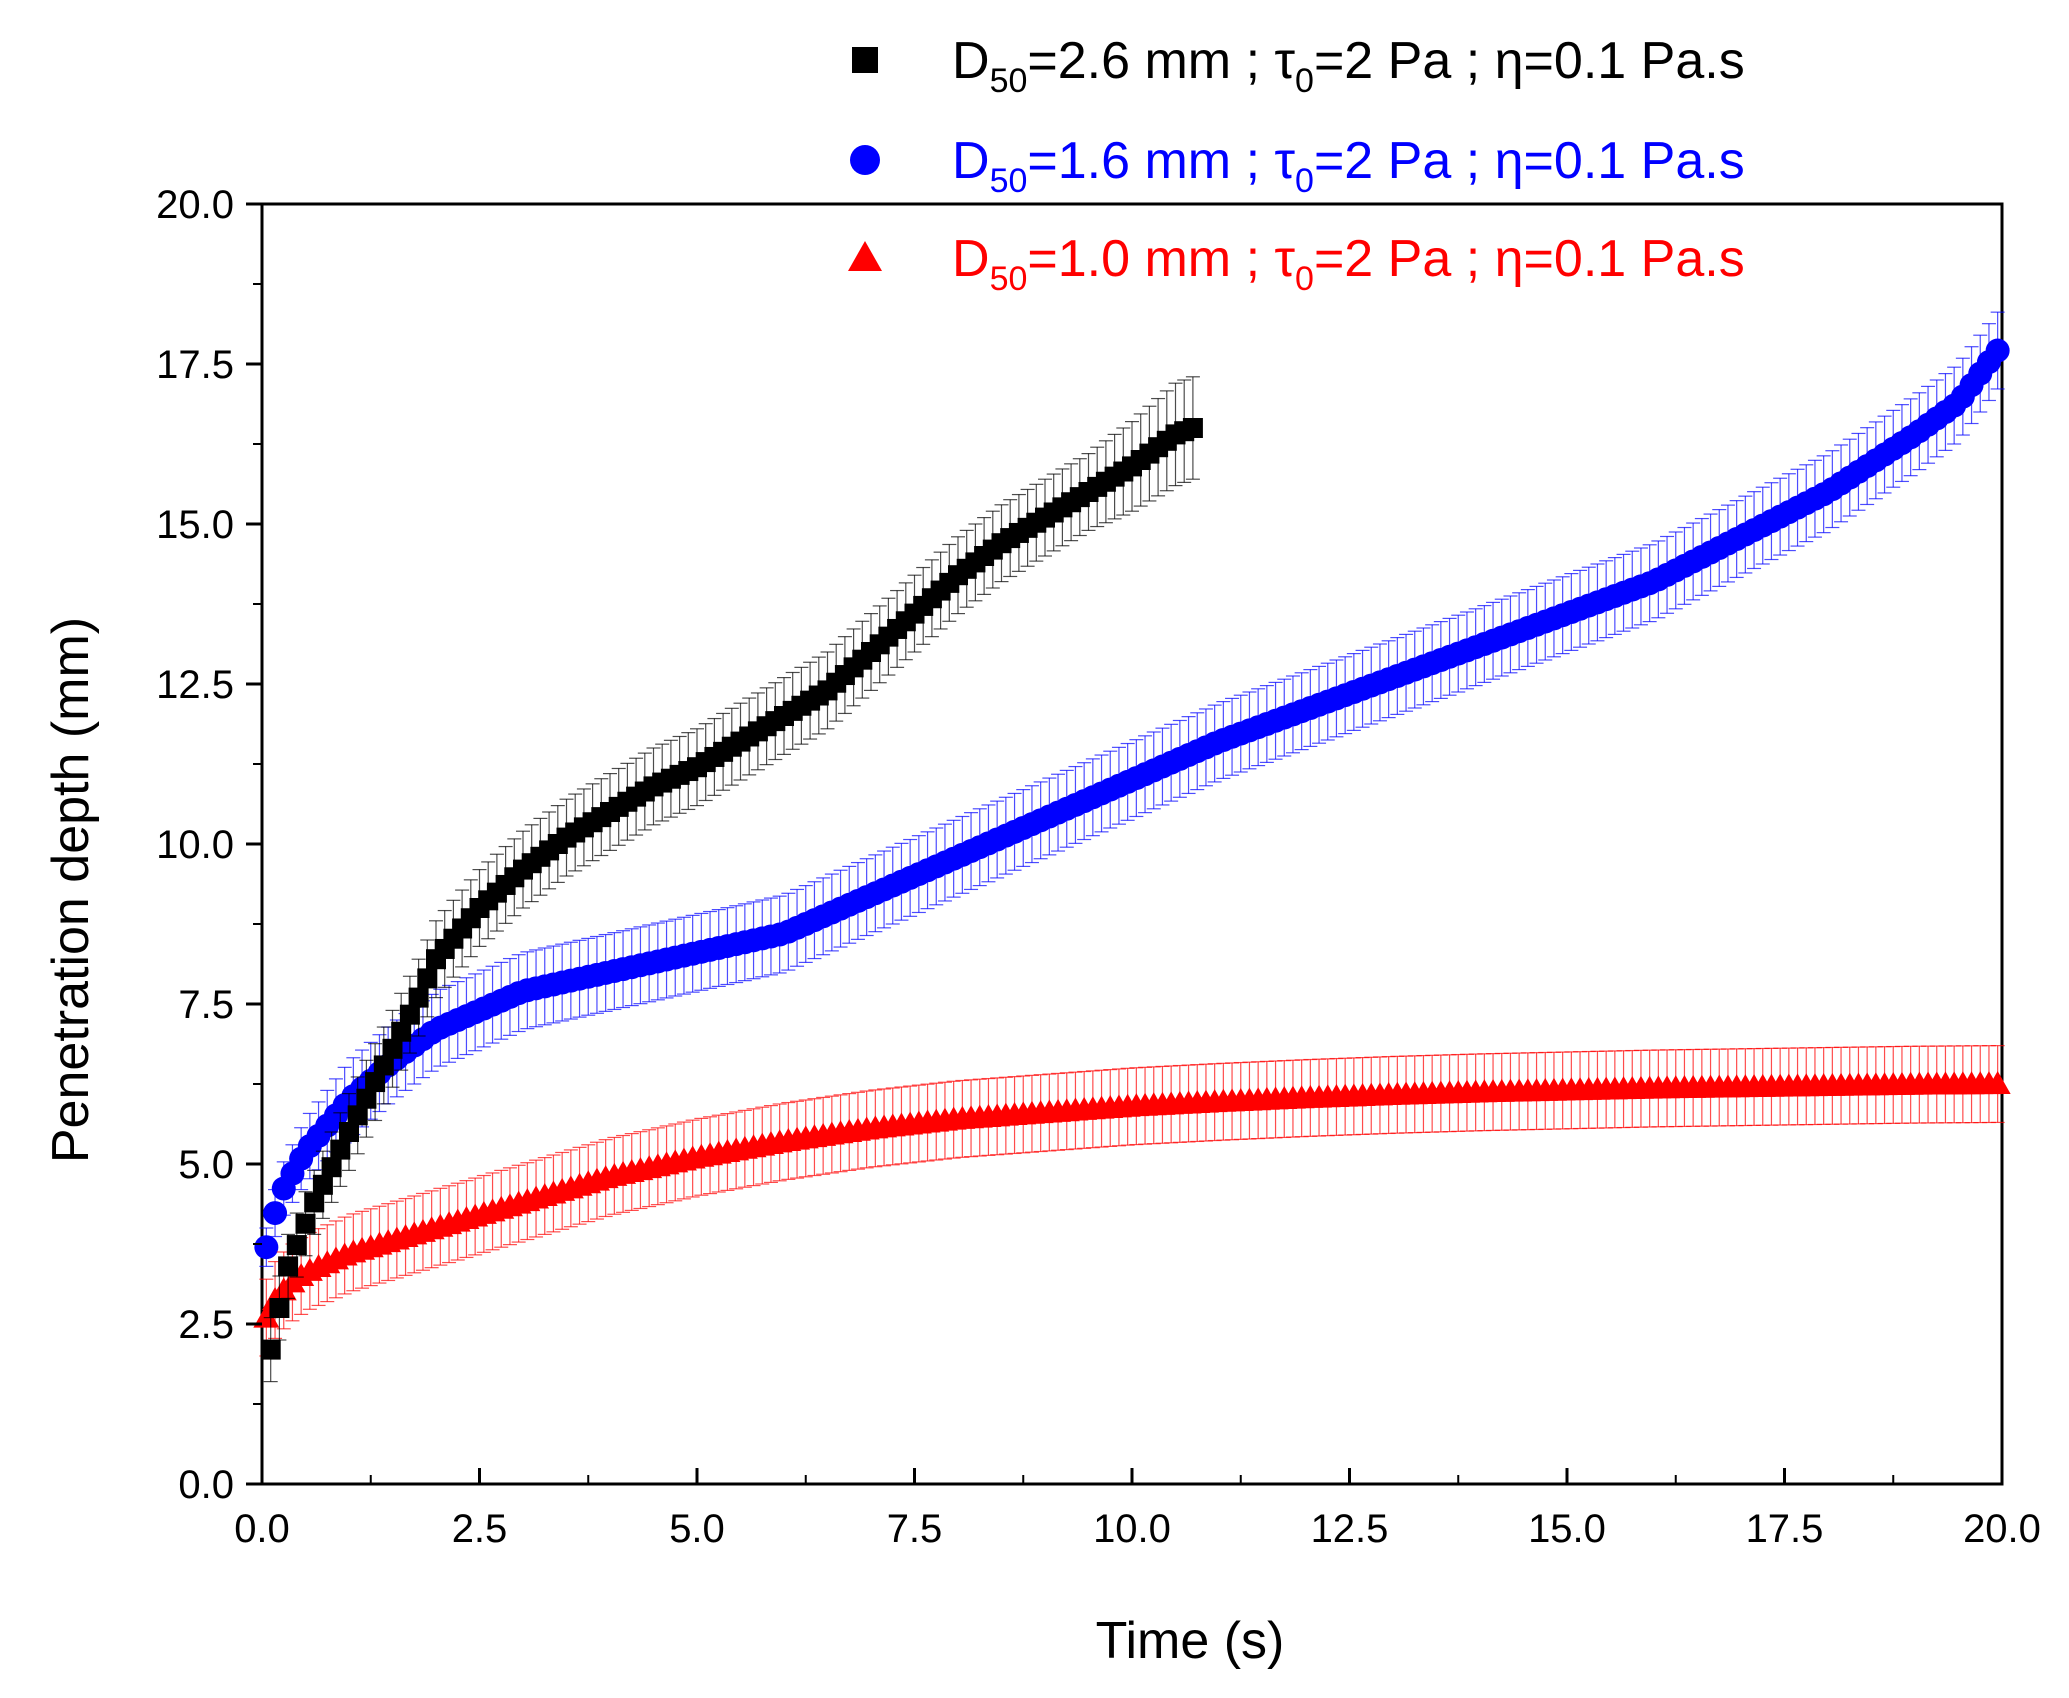  Describe the element at coordinates (865, 160) in the screenshot. I see `legend-marker-circle` at that location.